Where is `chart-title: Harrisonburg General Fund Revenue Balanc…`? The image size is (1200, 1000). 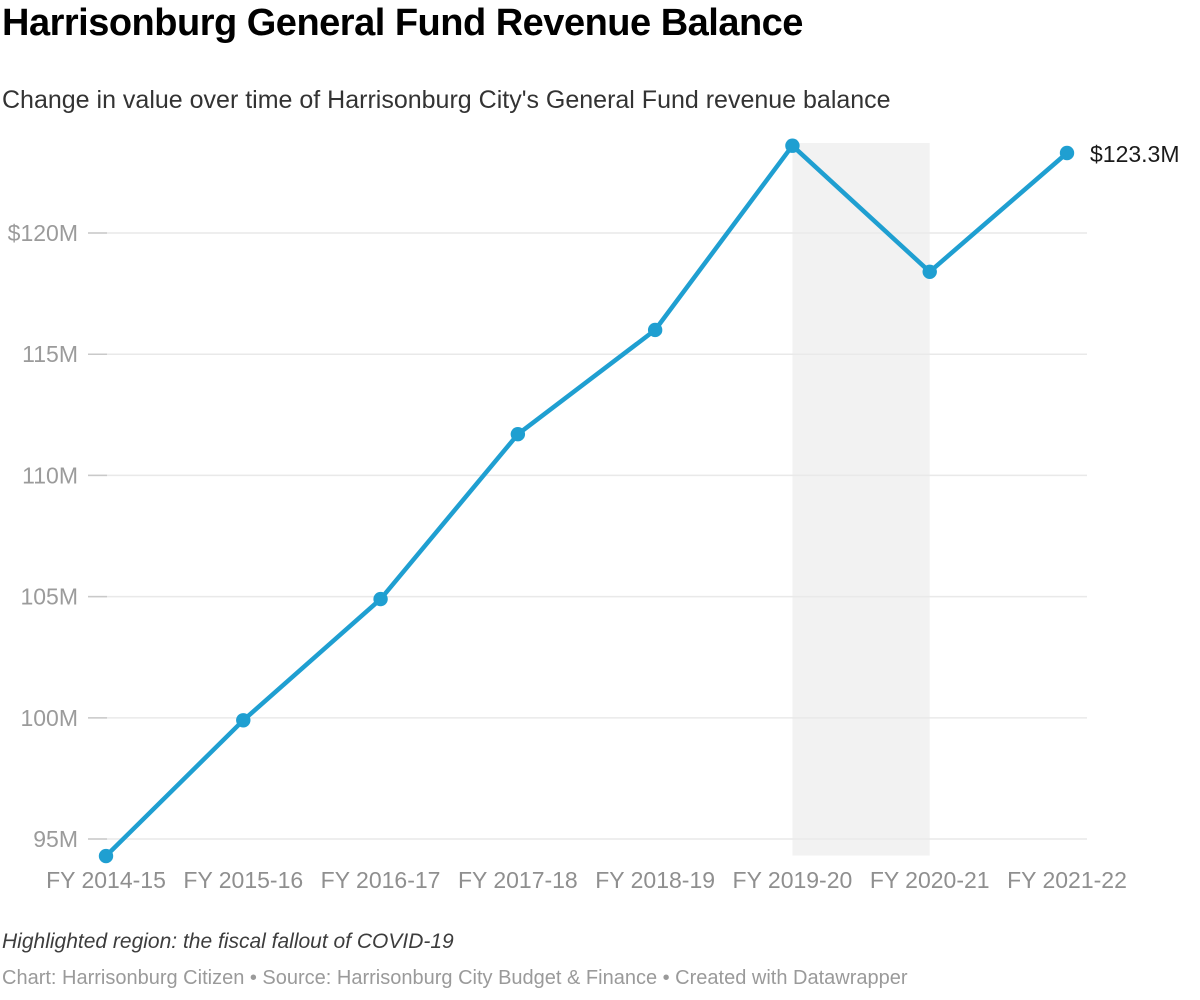
chart-title: Harrisonburg General Fund Revenue Balanc… is located at coordinates (402, 23).